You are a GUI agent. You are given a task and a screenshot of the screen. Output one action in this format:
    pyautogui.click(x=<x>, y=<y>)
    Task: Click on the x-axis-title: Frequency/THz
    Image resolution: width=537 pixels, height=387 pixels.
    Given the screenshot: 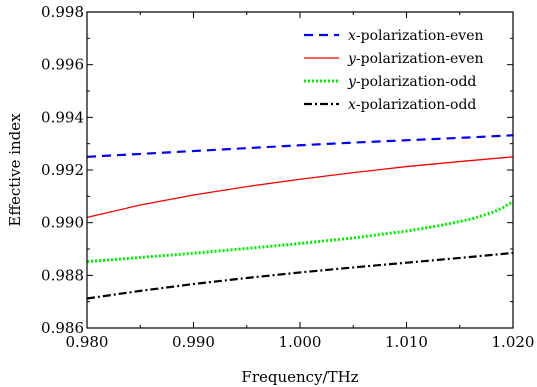 What is the action you would take?
    pyautogui.click(x=299, y=377)
    